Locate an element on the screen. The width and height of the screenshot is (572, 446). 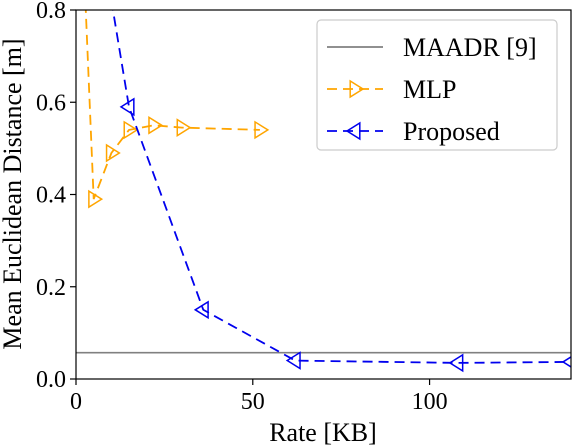
x-tick-label: 100 is located at coordinates (430, 402).